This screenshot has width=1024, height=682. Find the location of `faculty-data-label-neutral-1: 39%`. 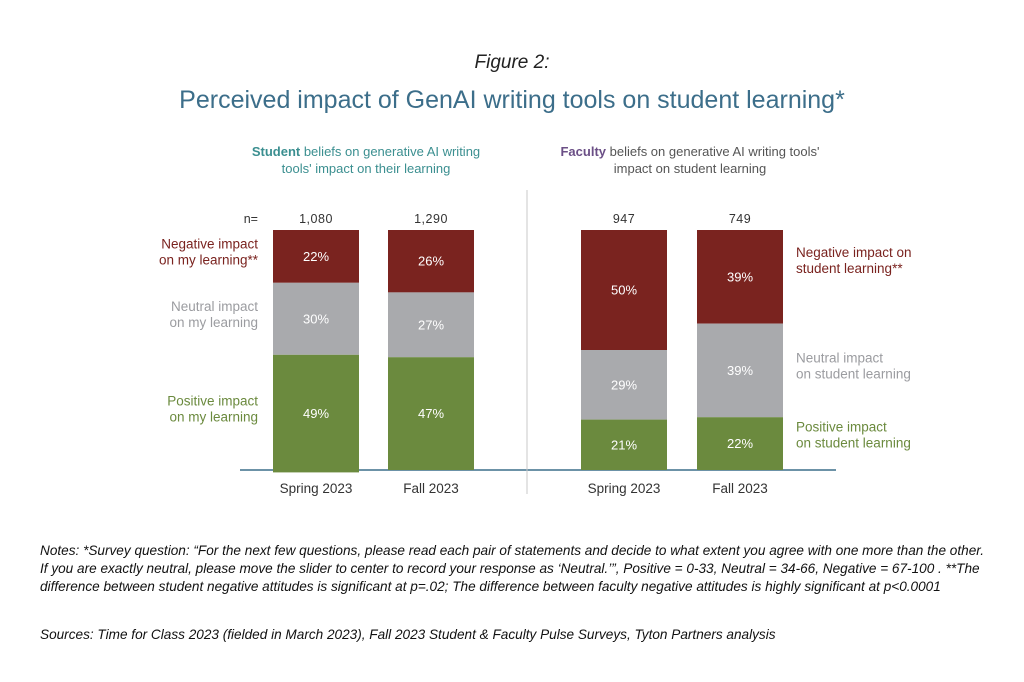

faculty-data-label-neutral-1: 39% is located at coordinates (740, 370).